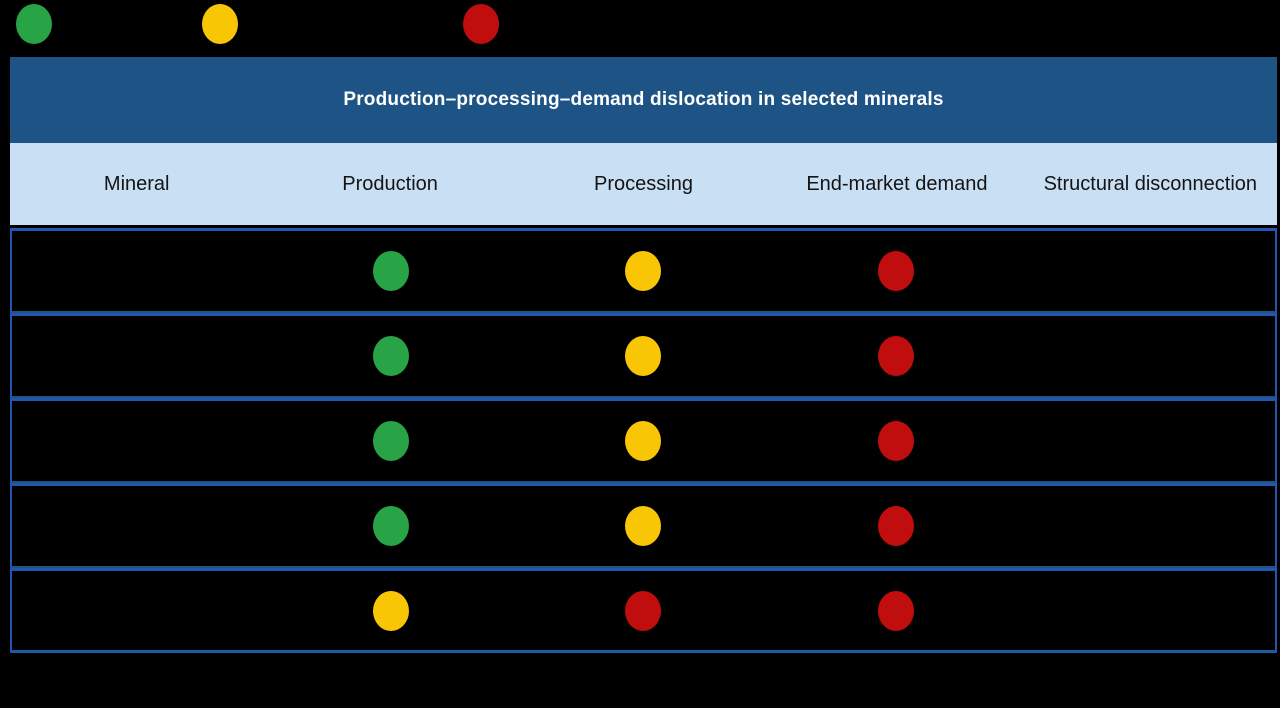 The image size is (1280, 708). I want to click on yellow-dot, so click(220, 24).